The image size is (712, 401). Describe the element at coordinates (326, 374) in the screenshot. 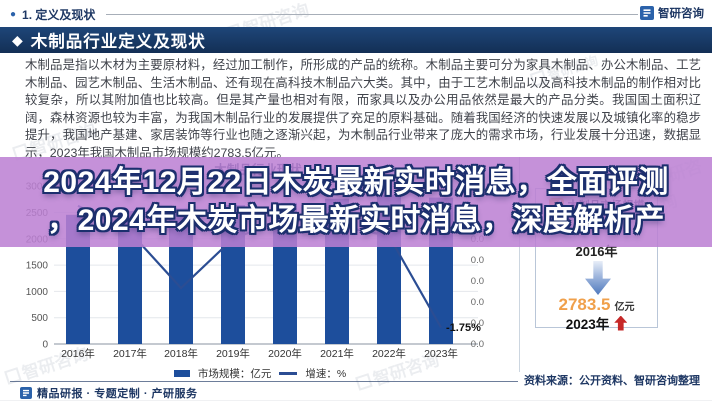

I see `line-legend-label: 增速：%` at that location.